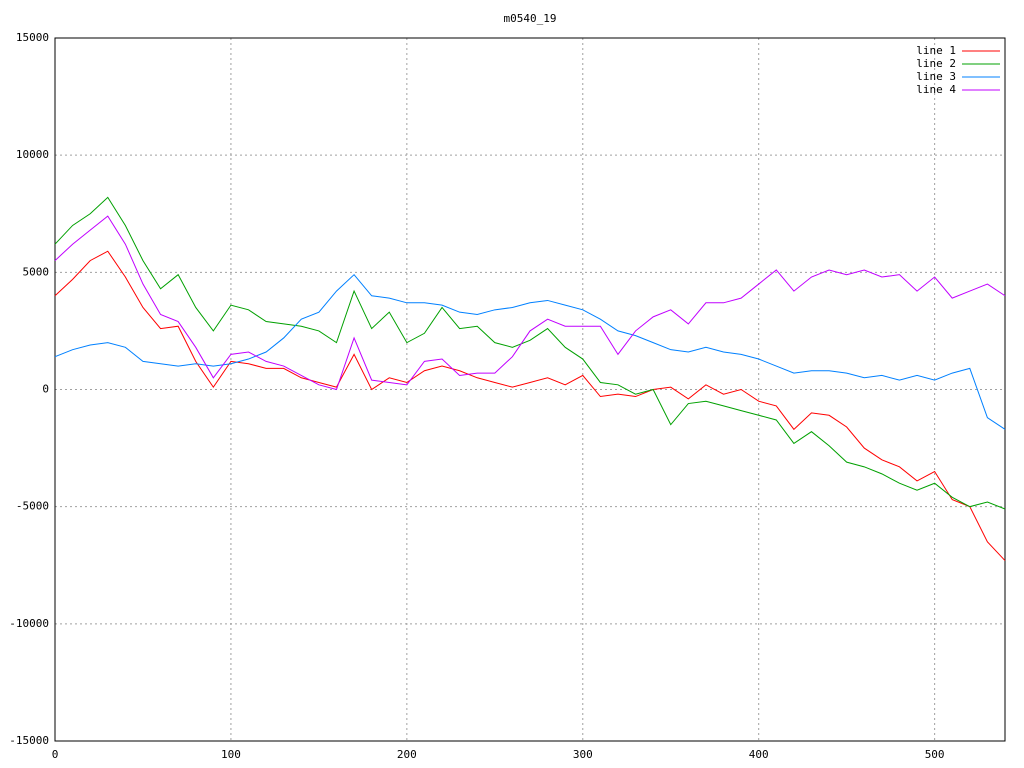 The image size is (1024, 768). Describe the element at coordinates (407, 754) in the screenshot. I see `x-tick-label: 200` at that location.